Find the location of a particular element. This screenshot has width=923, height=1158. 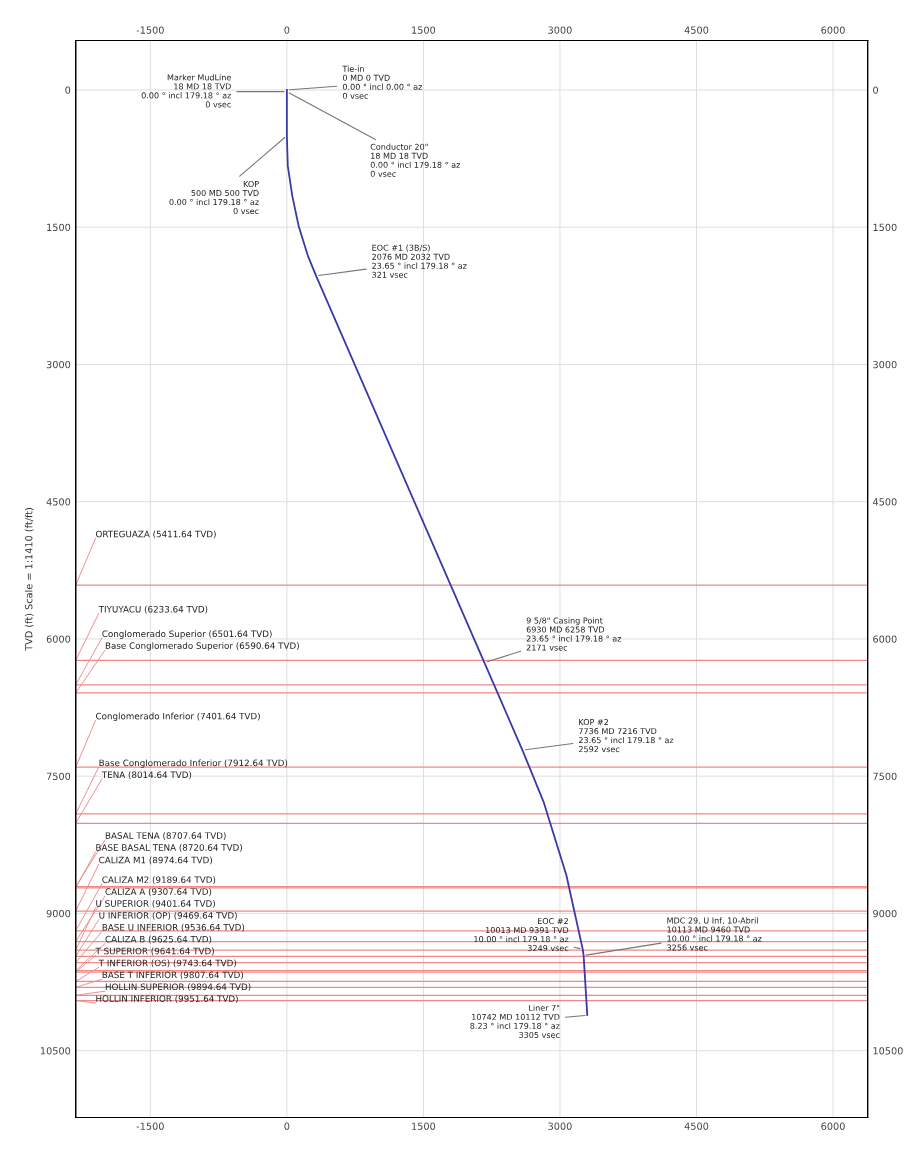

y-tick-label: 9000 is located at coordinates (58, 913).